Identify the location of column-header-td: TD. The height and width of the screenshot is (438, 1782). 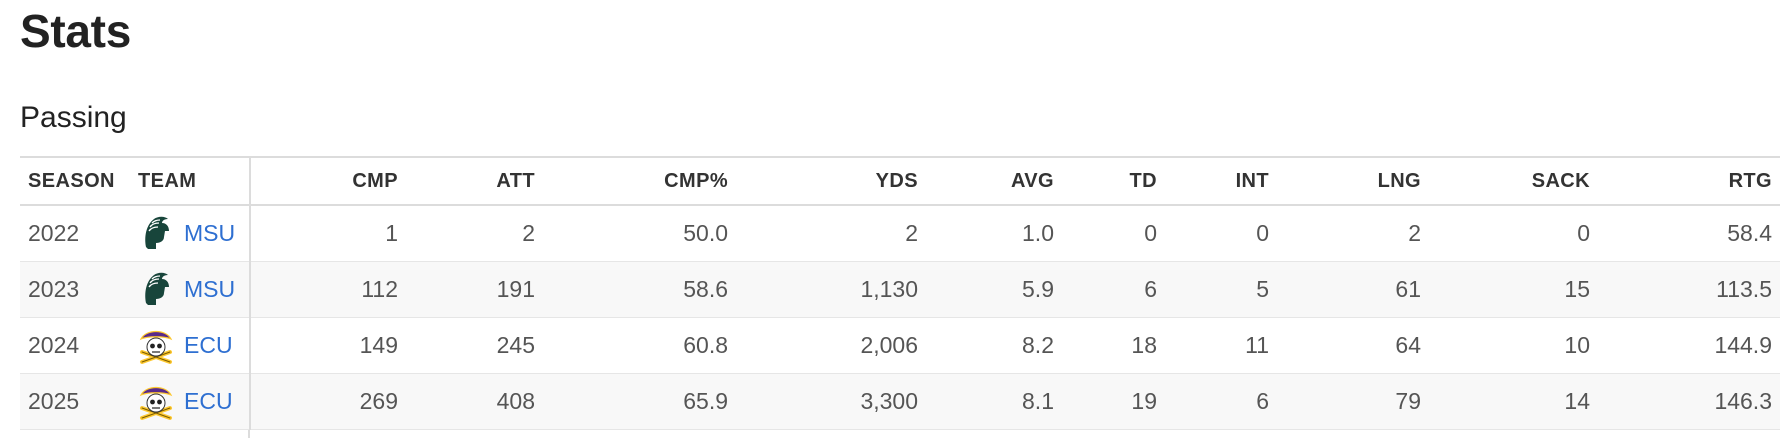
(1113, 181).